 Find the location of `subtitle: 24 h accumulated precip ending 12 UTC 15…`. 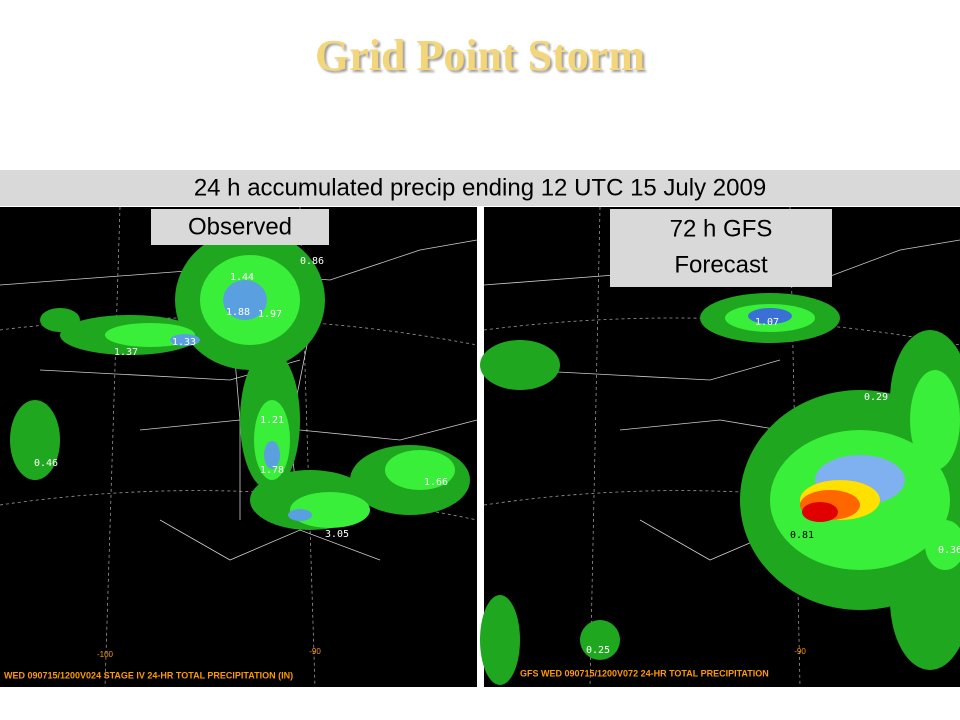

subtitle: 24 h accumulated precip ending 12 UTC 15… is located at coordinates (480, 187).